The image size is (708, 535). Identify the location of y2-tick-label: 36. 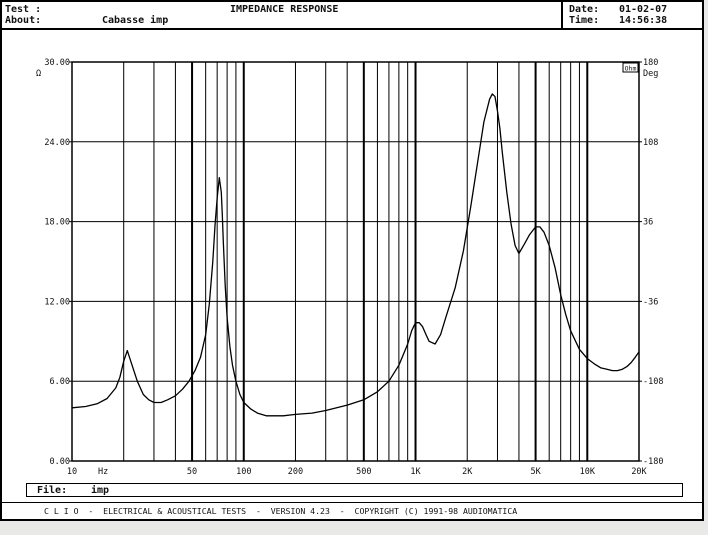
(648, 223).